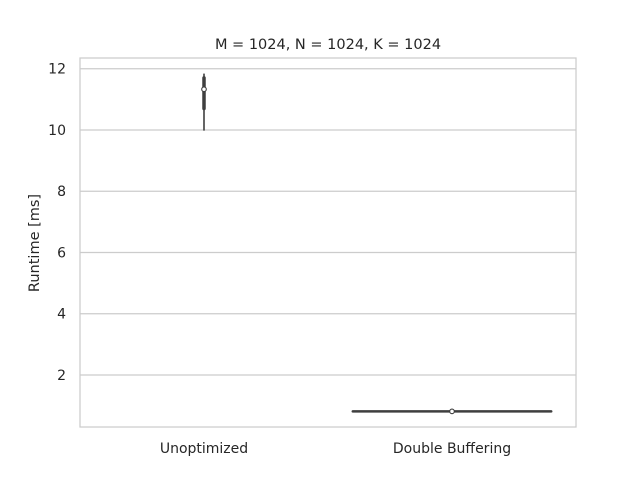 The image size is (640, 484). I want to click on y-tick-label: 4, so click(61, 315).